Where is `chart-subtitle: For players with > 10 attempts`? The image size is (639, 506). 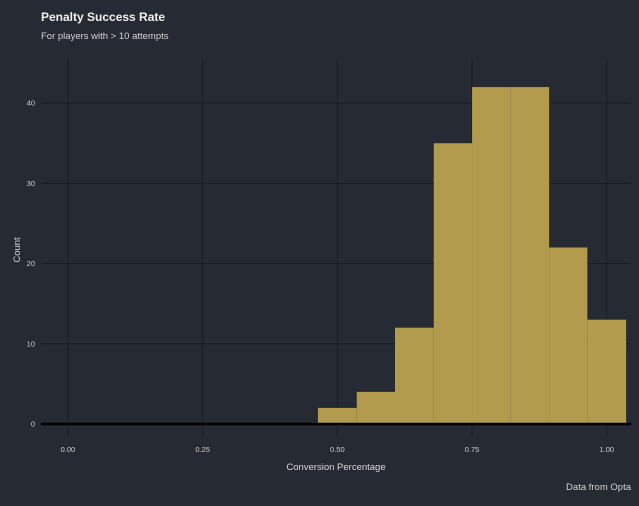
chart-subtitle: For players with > 10 attempts is located at coordinates (105, 36).